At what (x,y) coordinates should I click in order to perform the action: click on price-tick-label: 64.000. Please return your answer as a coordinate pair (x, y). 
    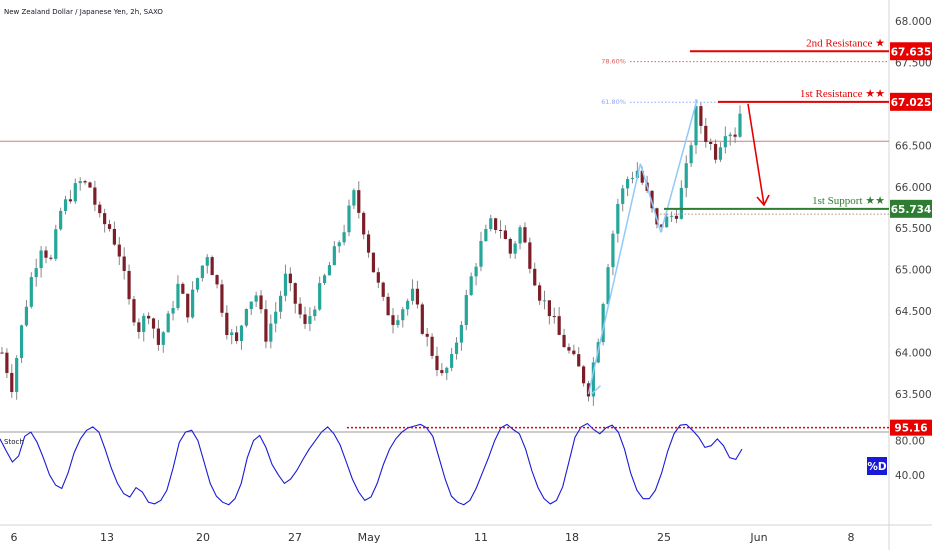
    Looking at the image, I should click on (913, 354).